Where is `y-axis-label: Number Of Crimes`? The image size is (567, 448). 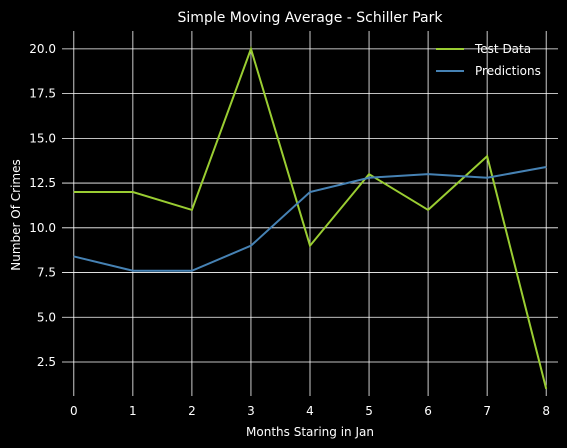 y-axis-label: Number Of Crimes is located at coordinates (16, 214).